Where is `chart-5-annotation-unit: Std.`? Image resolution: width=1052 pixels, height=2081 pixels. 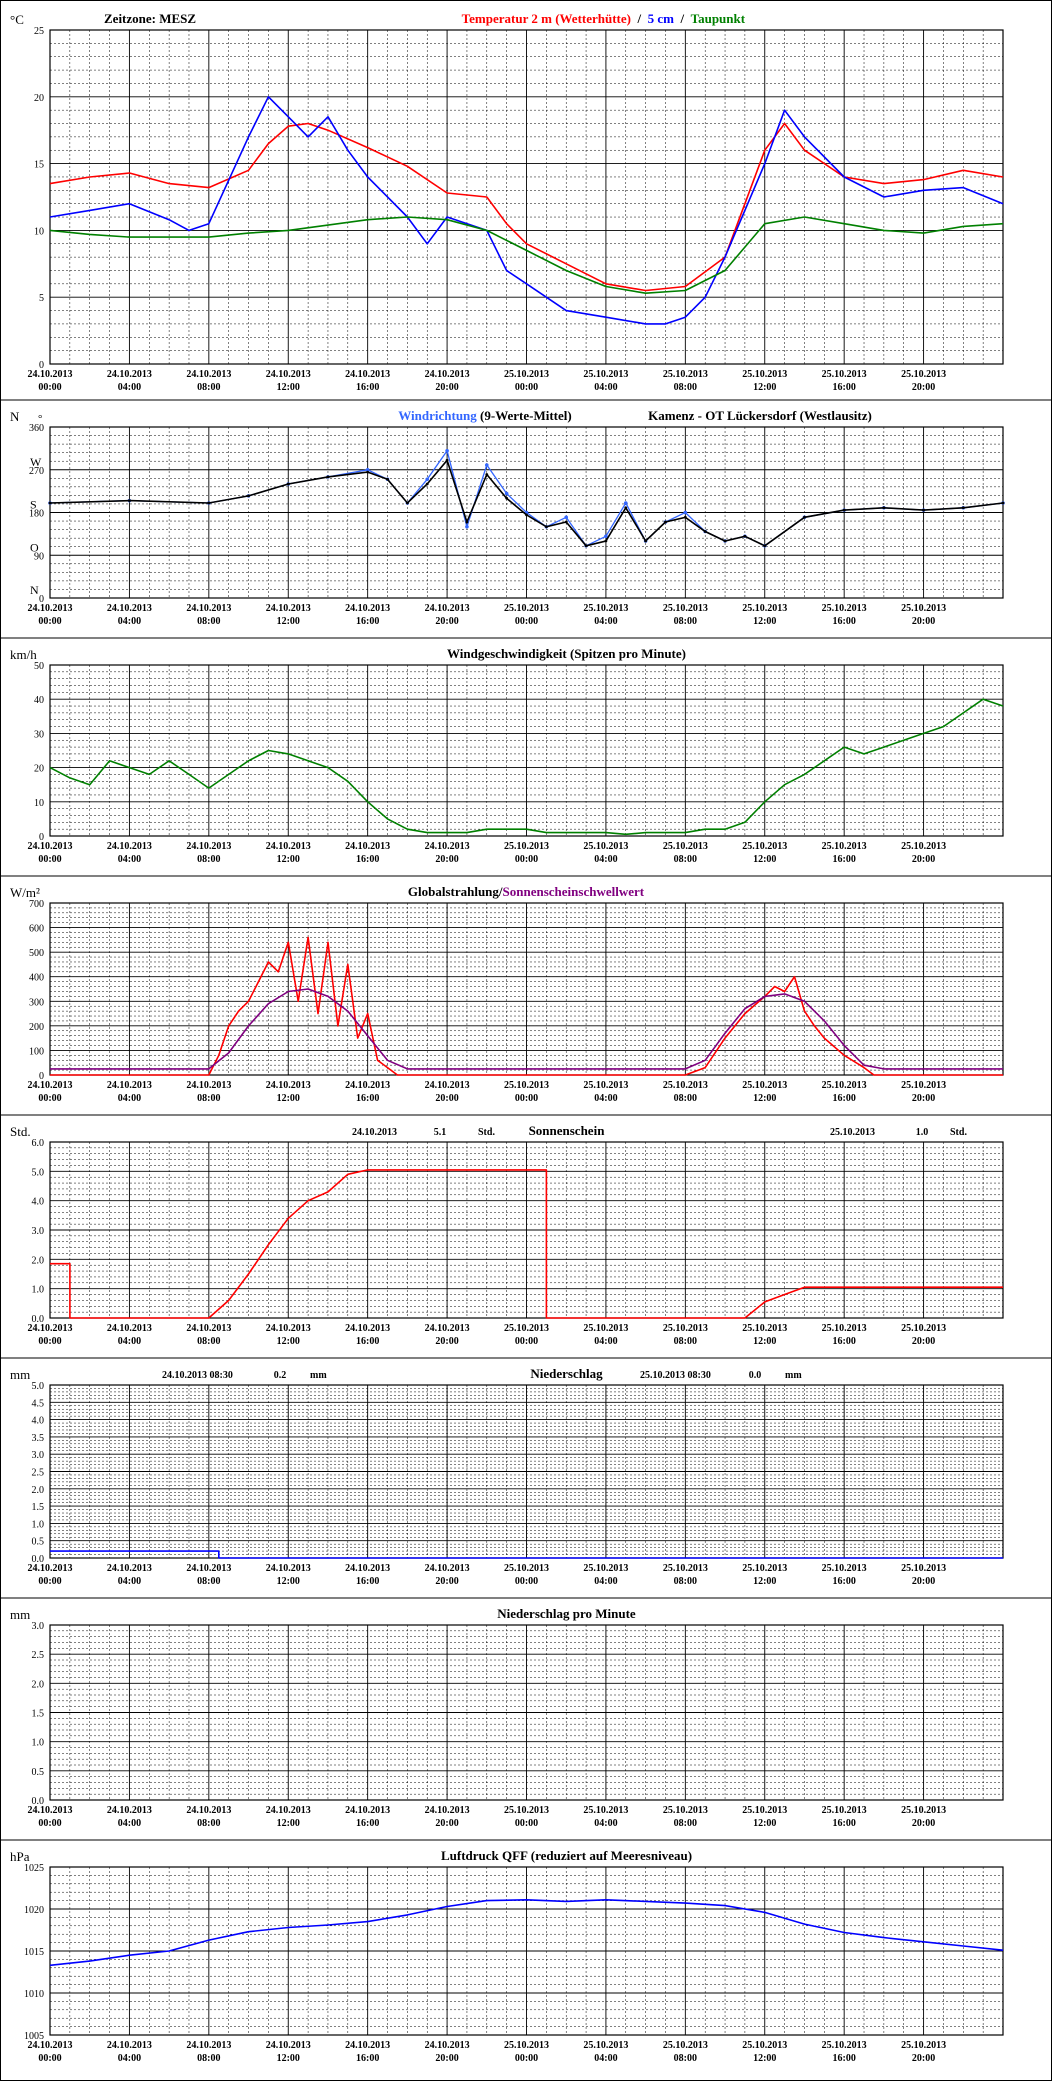 chart-5-annotation-unit: Std. is located at coordinates (486, 1132).